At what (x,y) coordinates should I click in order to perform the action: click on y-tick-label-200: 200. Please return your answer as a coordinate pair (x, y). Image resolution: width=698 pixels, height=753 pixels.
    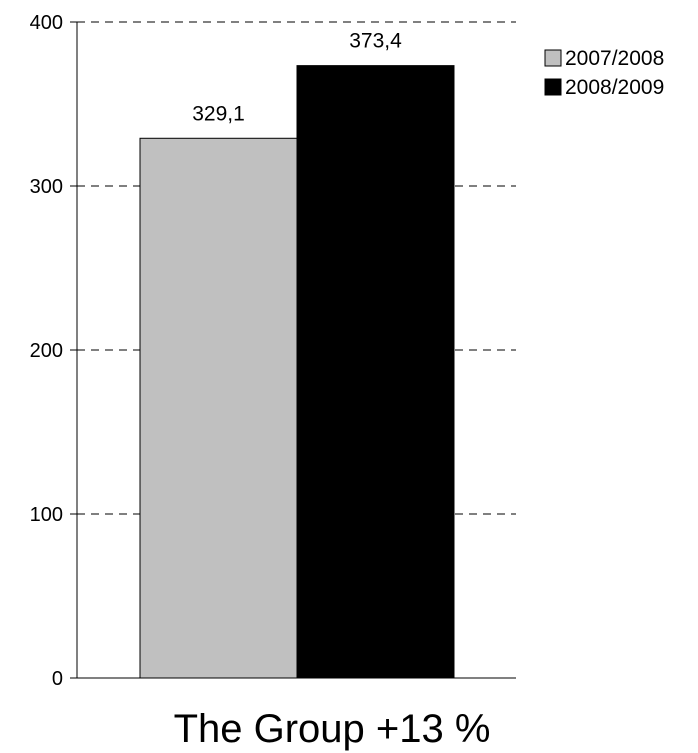
    Looking at the image, I should click on (46, 351).